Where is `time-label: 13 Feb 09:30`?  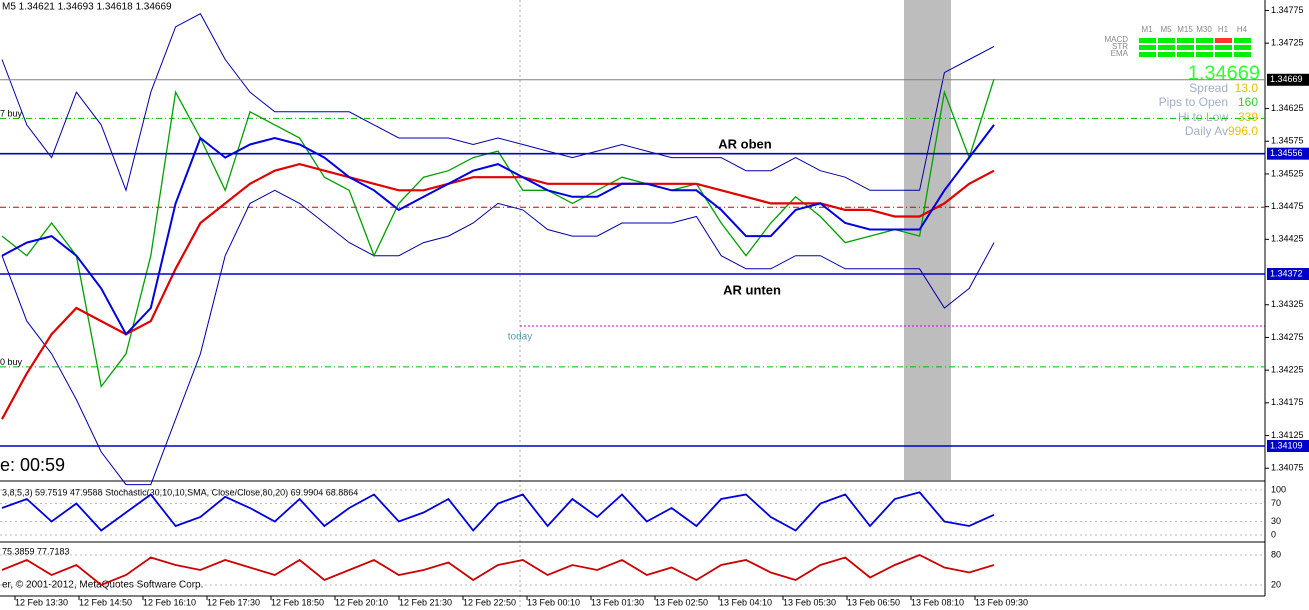 time-label: 13 Feb 09:30 is located at coordinates (1001, 602).